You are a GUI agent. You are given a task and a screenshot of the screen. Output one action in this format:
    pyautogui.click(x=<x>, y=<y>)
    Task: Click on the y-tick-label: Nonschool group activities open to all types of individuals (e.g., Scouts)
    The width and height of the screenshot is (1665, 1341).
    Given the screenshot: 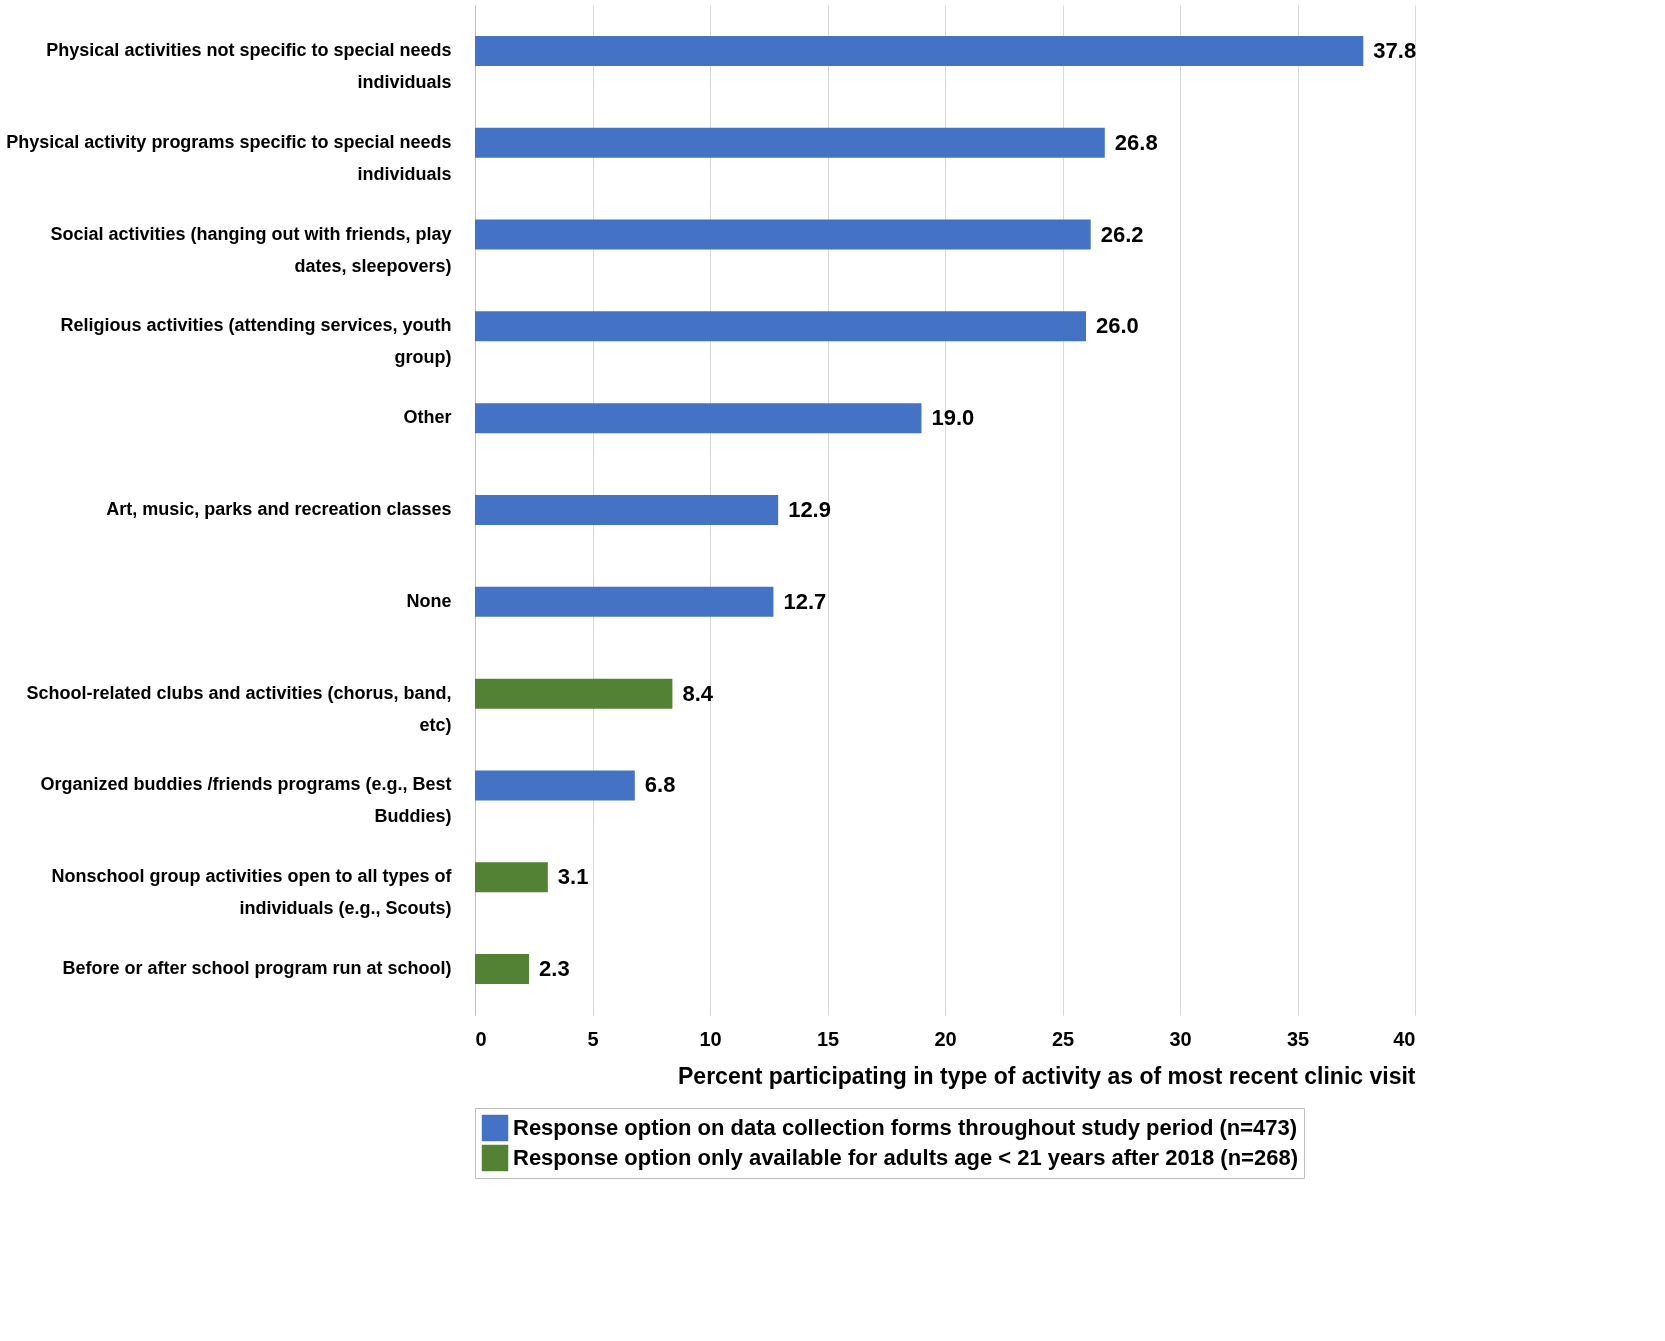 What is the action you would take?
    pyautogui.click(x=252, y=892)
    